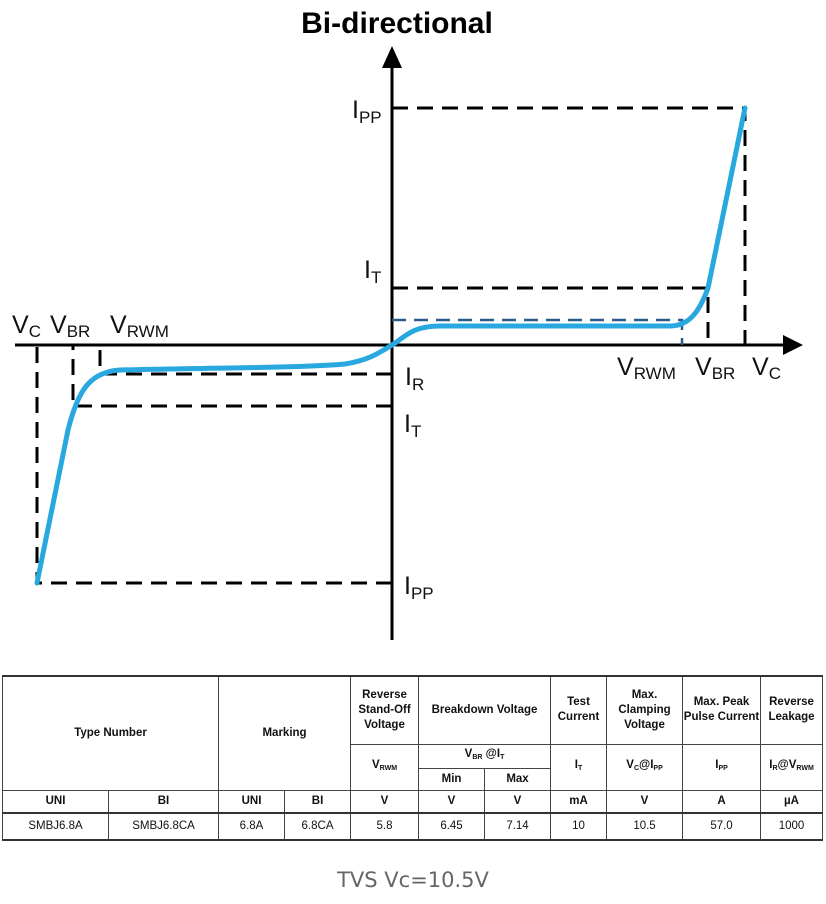  What do you see at coordinates (367, 111) in the screenshot?
I see `label-ipp-top: IPP` at bounding box center [367, 111].